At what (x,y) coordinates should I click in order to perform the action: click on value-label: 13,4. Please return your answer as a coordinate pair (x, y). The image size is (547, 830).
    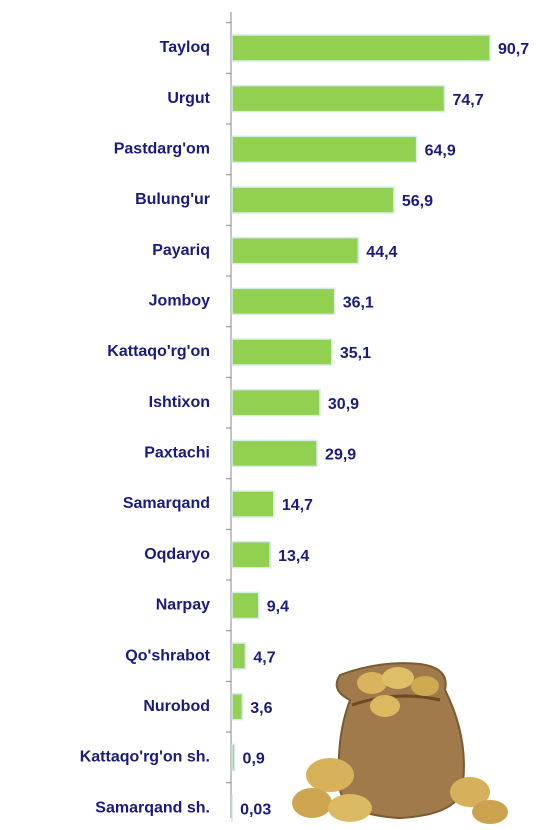
    Looking at the image, I should click on (293, 556).